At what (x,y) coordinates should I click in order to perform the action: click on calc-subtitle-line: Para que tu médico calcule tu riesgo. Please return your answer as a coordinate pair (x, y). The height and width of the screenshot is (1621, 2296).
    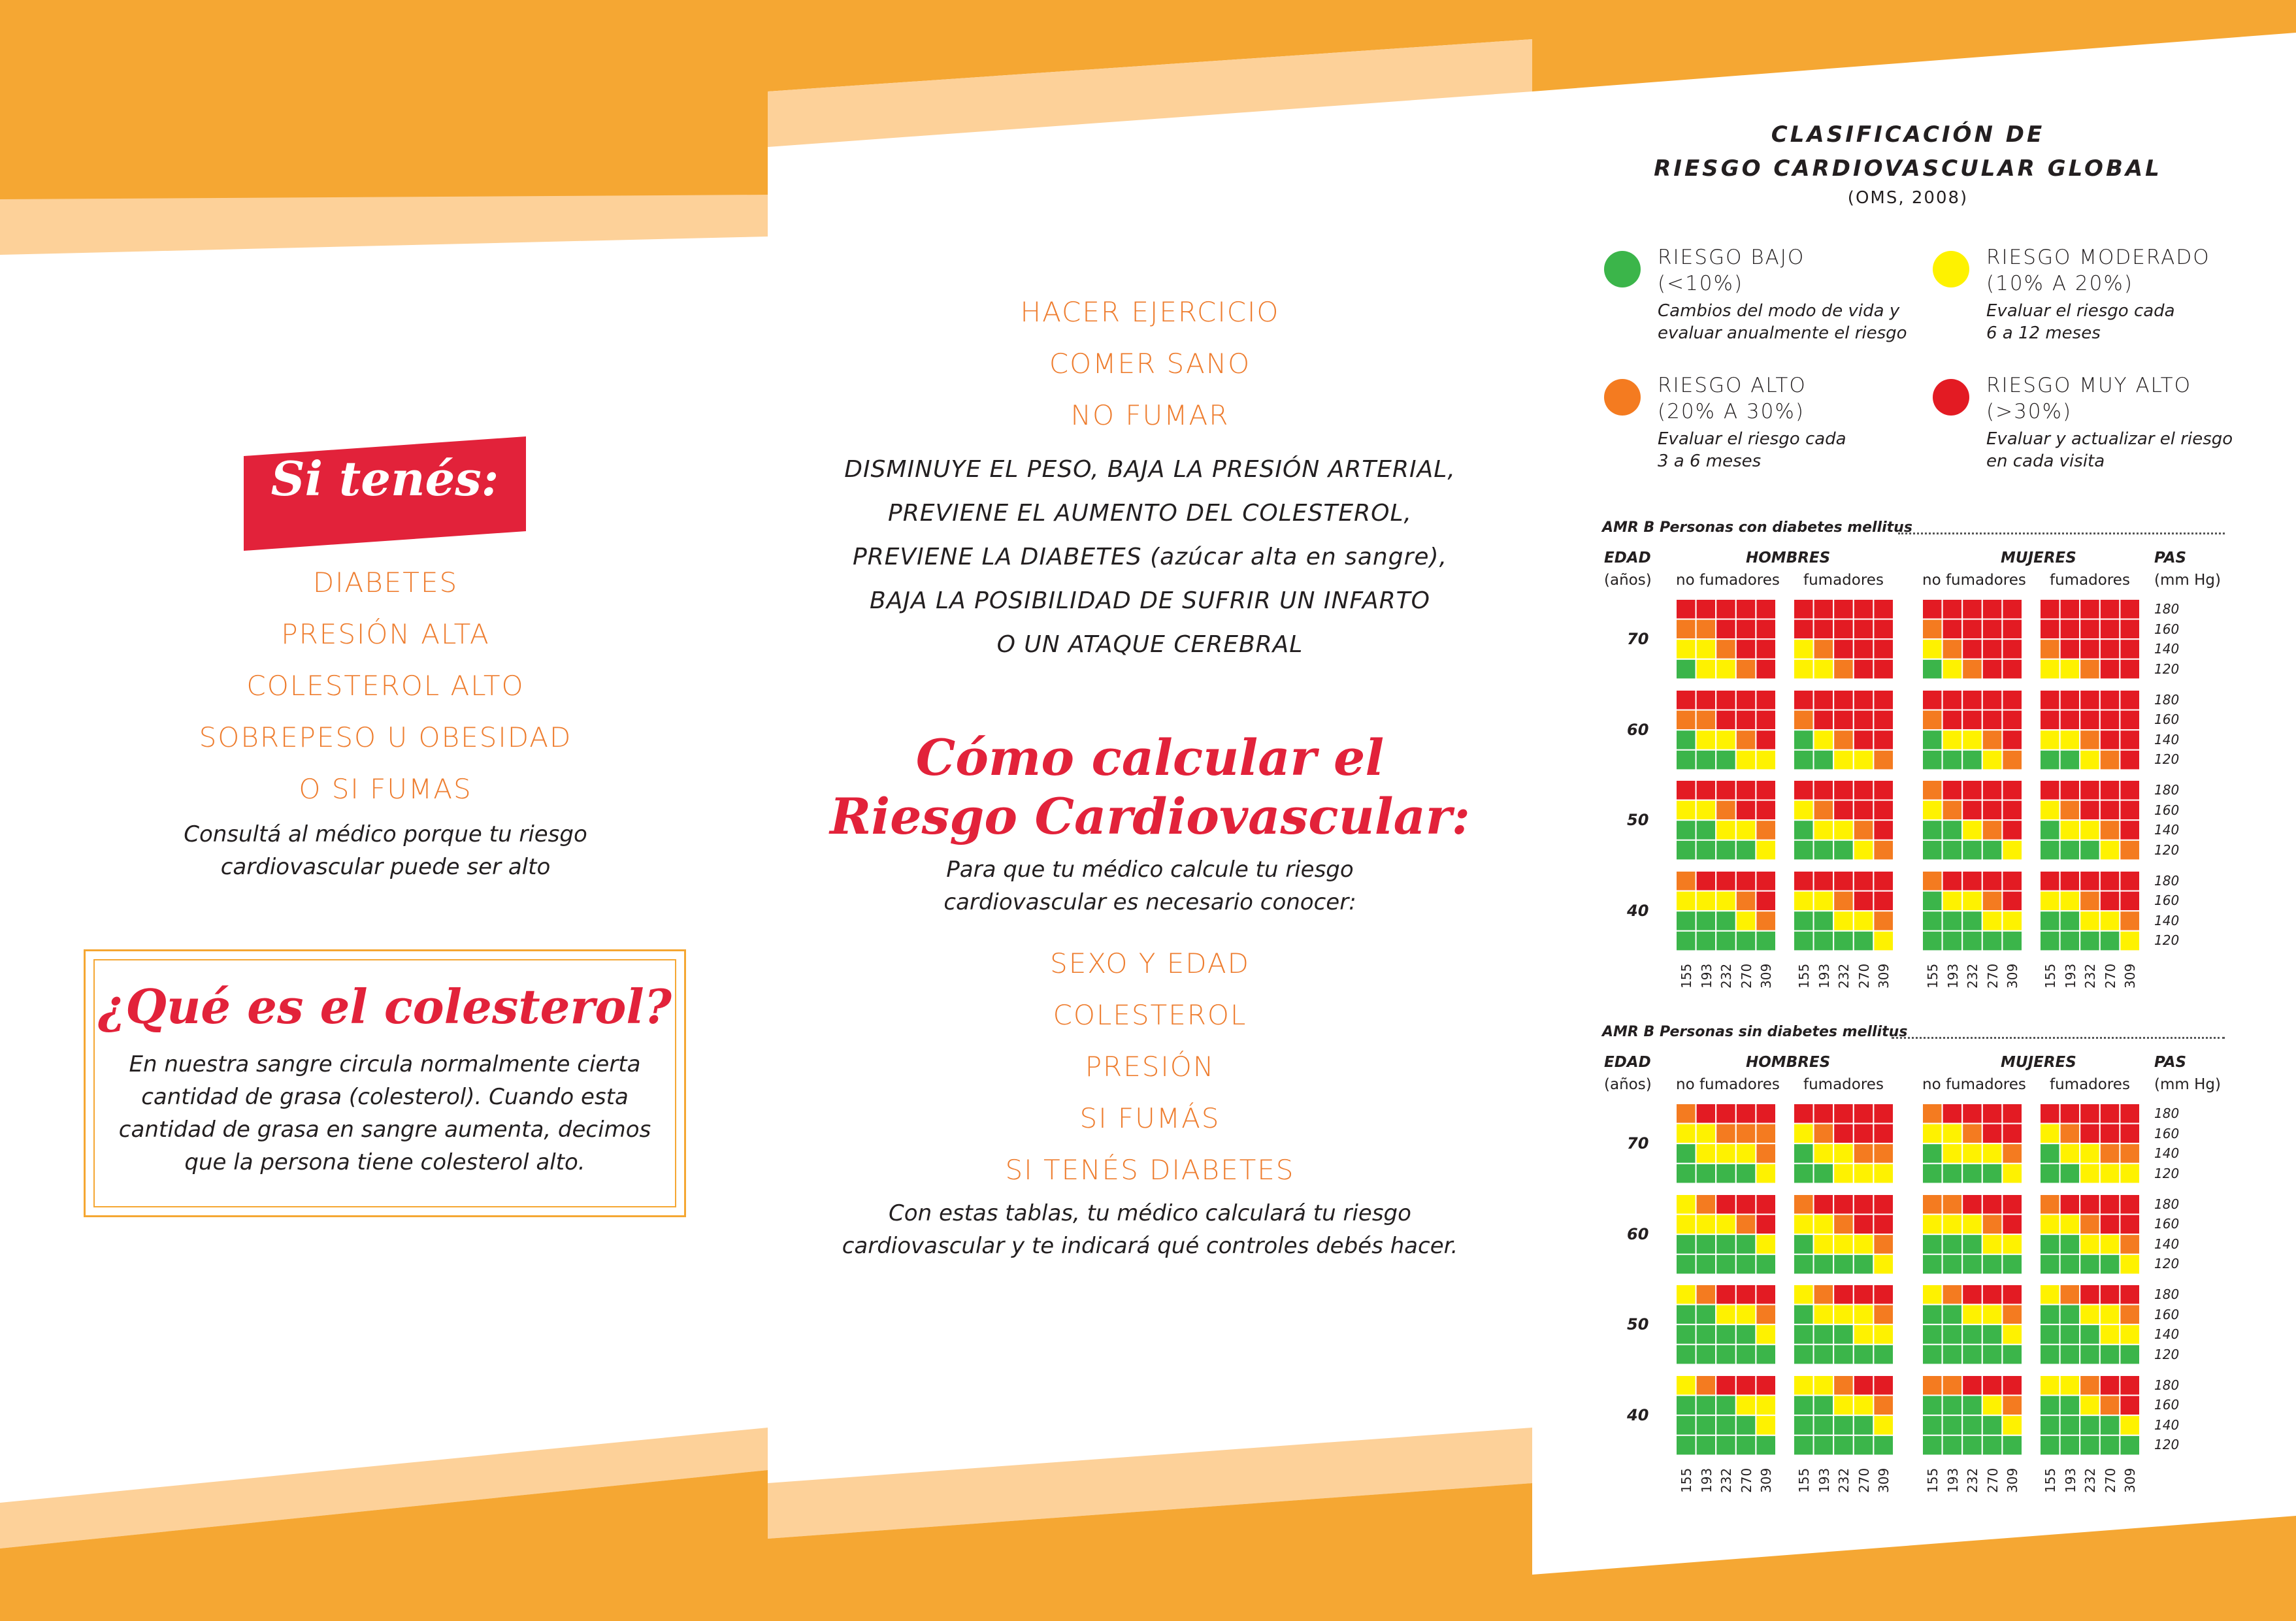
    Looking at the image, I should click on (1150, 870).